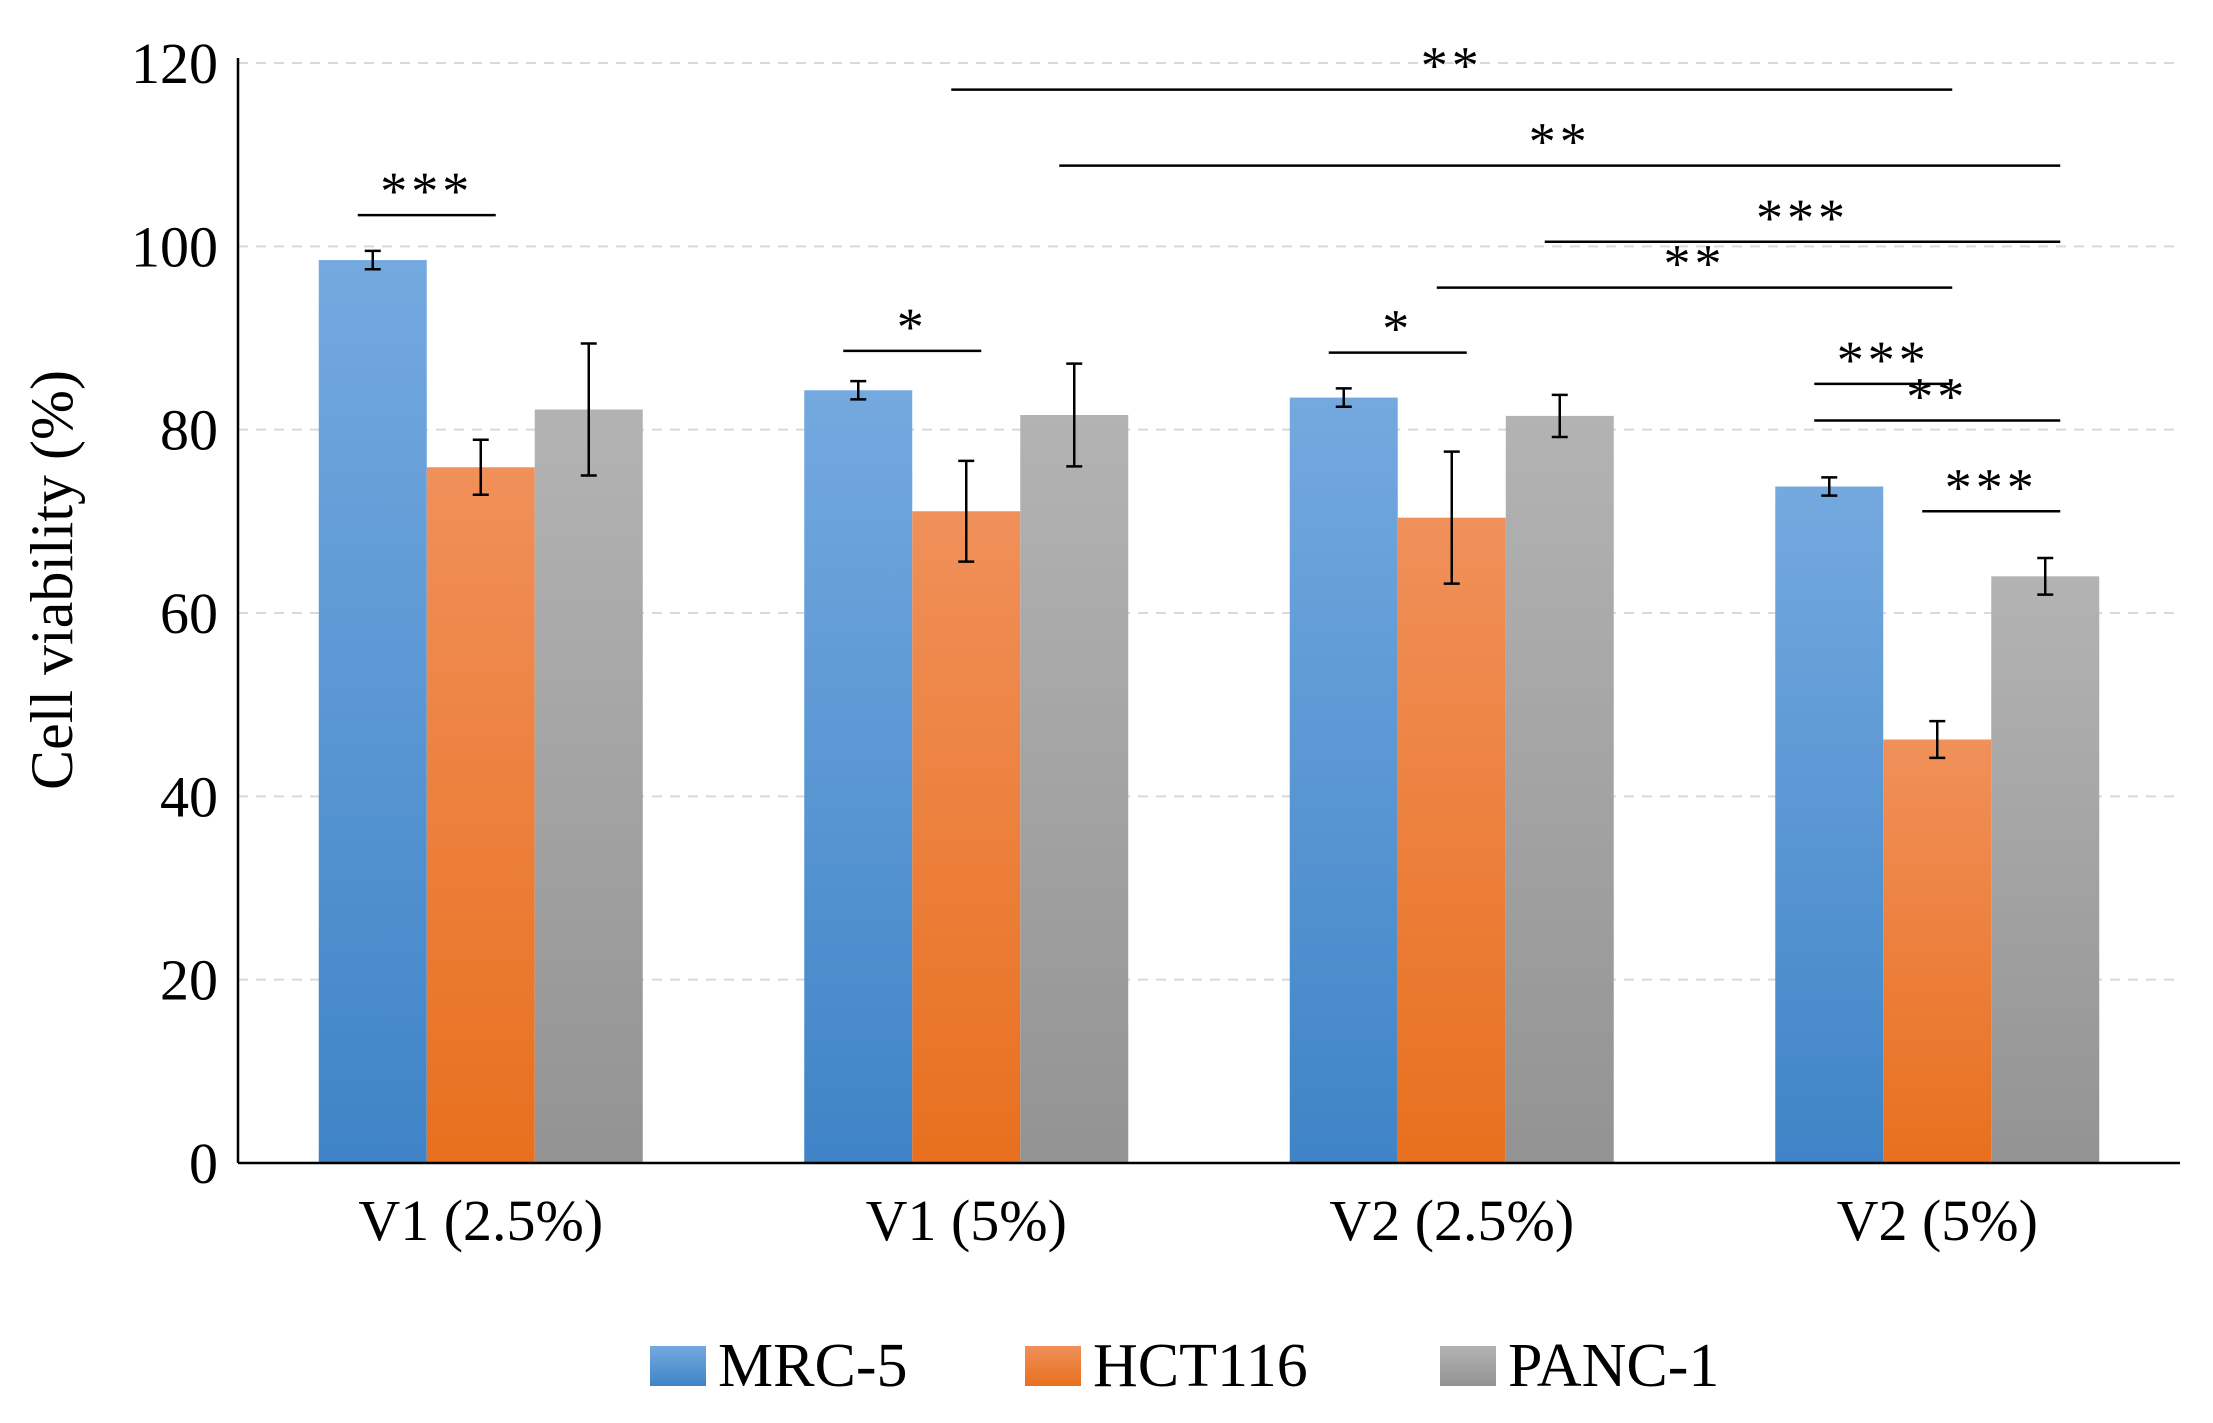  I want to click on x-tick-label: V1 (2.5%), so click(480, 1220).